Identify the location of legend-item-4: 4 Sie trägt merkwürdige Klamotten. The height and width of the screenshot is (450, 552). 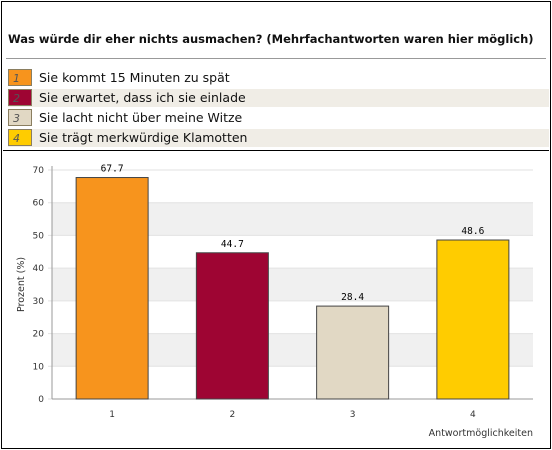
(278, 138).